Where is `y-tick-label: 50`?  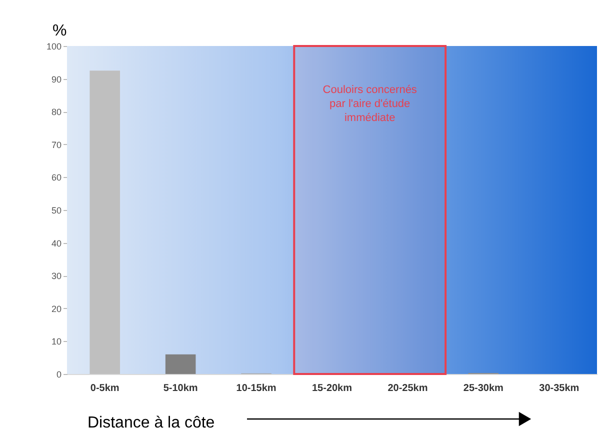 y-tick-label: 50 is located at coordinates (56, 211).